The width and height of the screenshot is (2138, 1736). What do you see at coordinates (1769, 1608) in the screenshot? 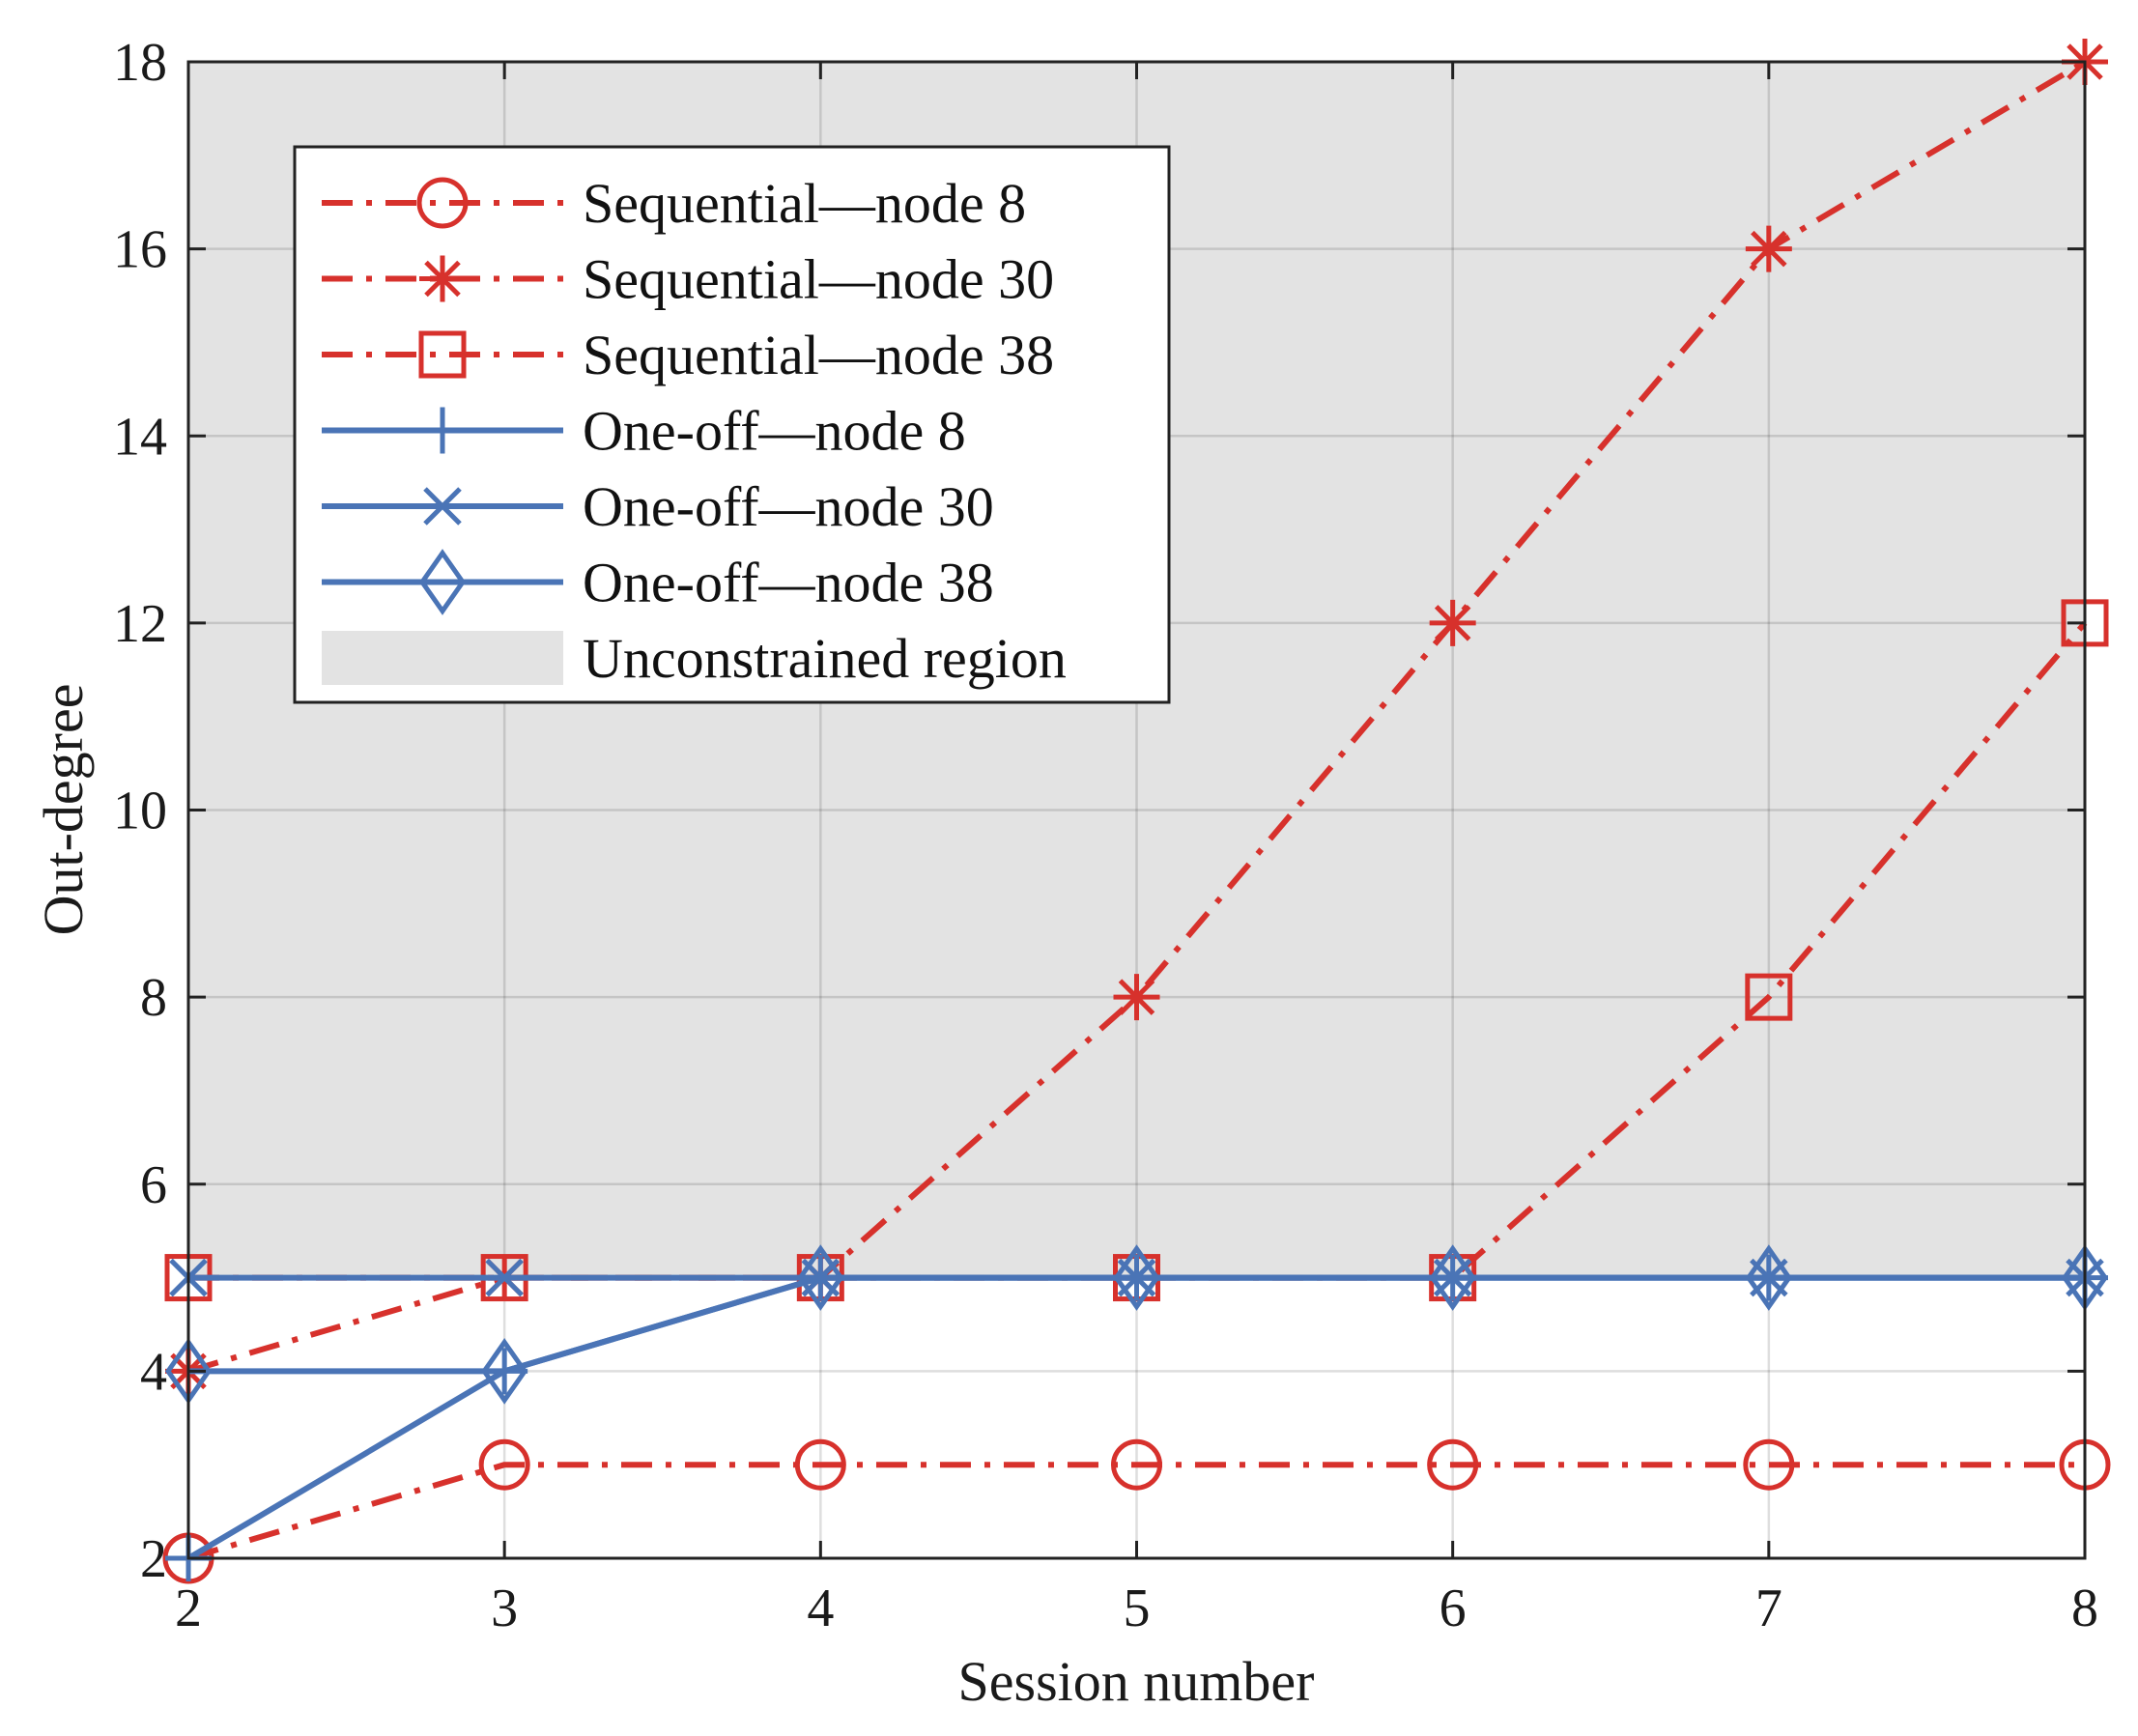
I see `x-tick-label: 7` at bounding box center [1769, 1608].